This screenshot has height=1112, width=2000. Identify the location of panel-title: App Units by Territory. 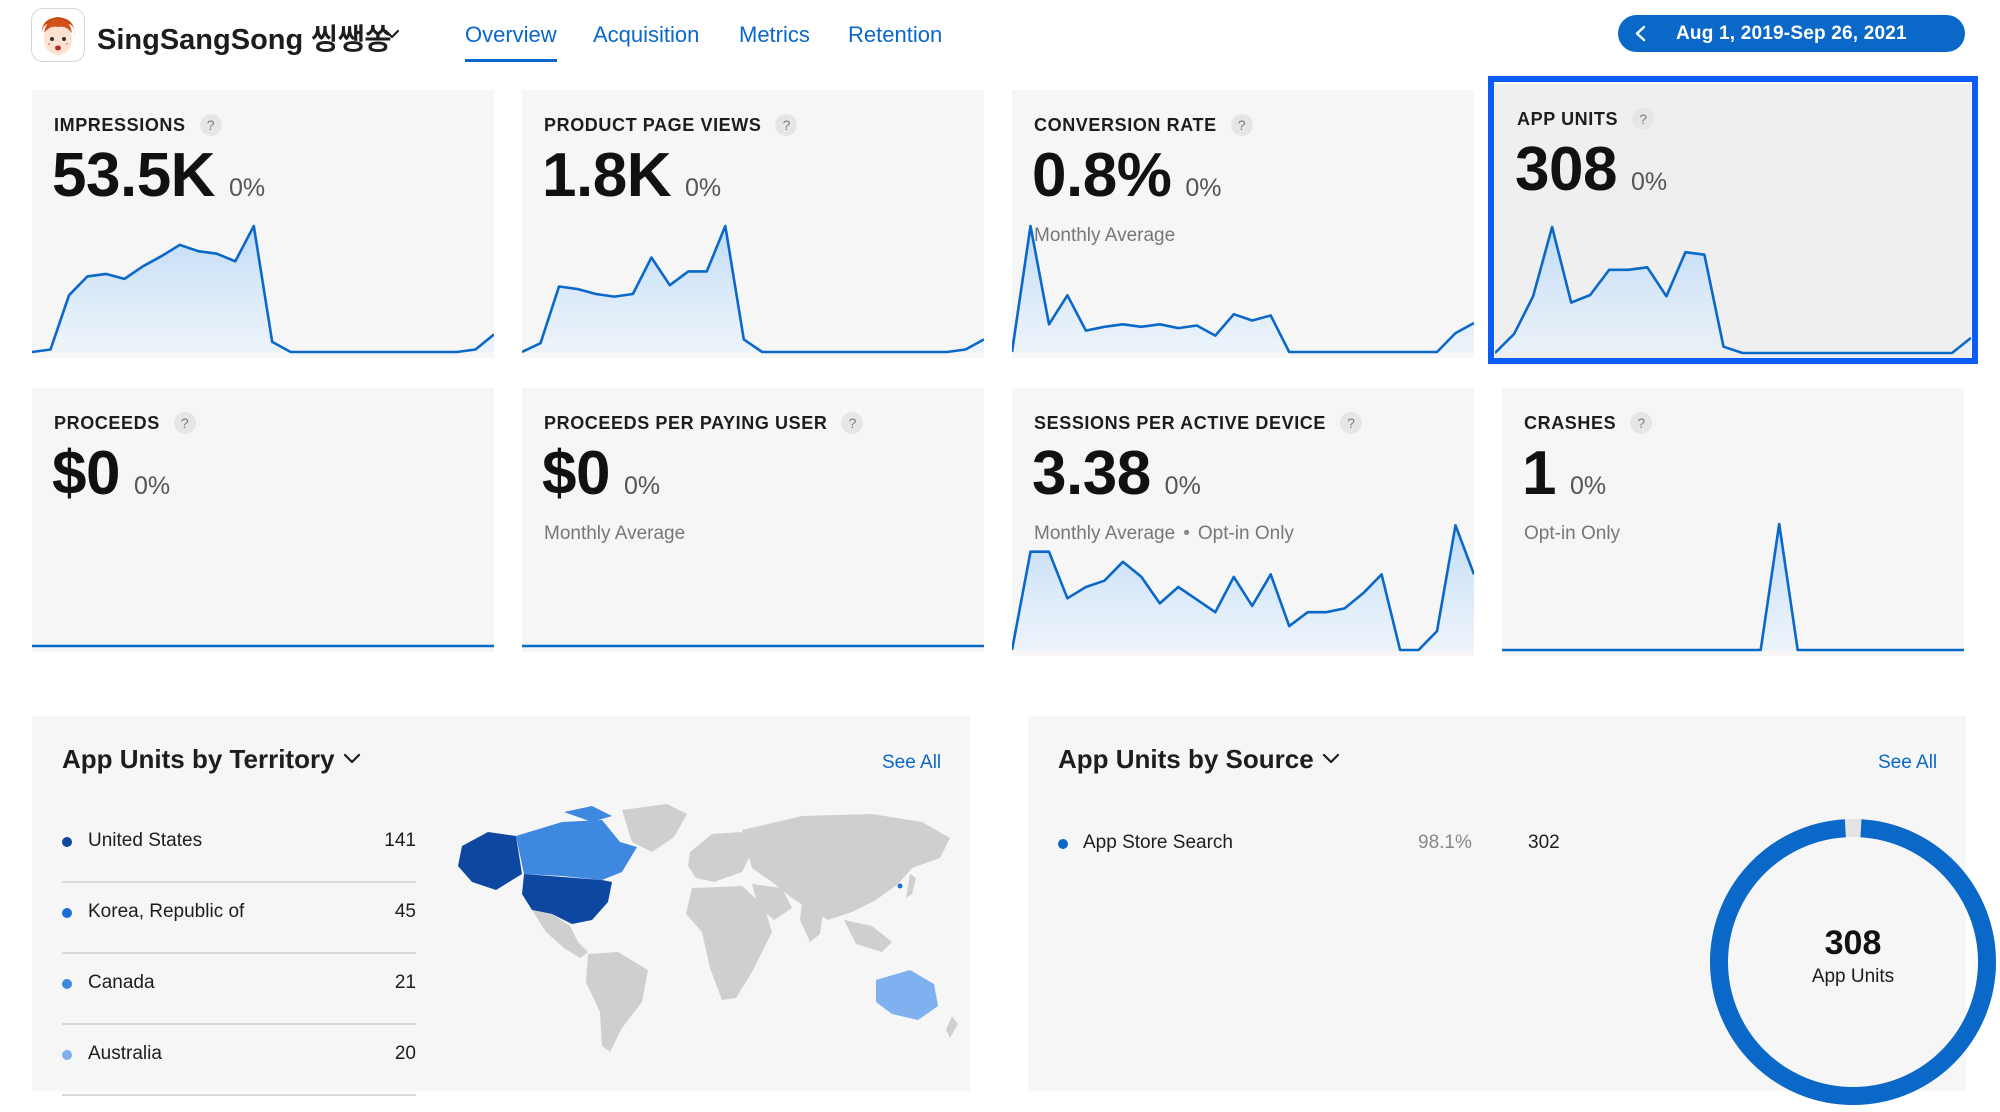
(198, 759).